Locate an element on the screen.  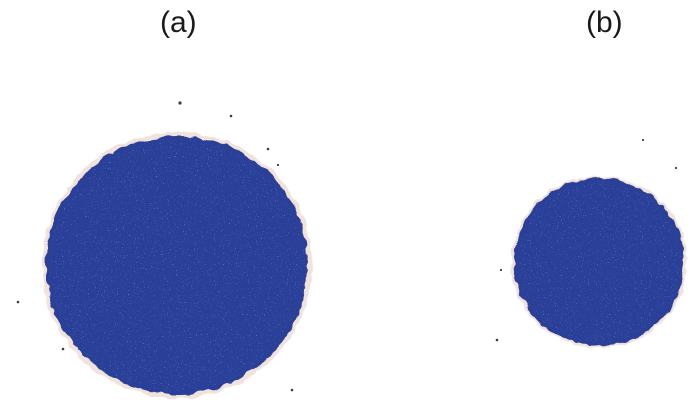
cluster-b is located at coordinates (599, 262).